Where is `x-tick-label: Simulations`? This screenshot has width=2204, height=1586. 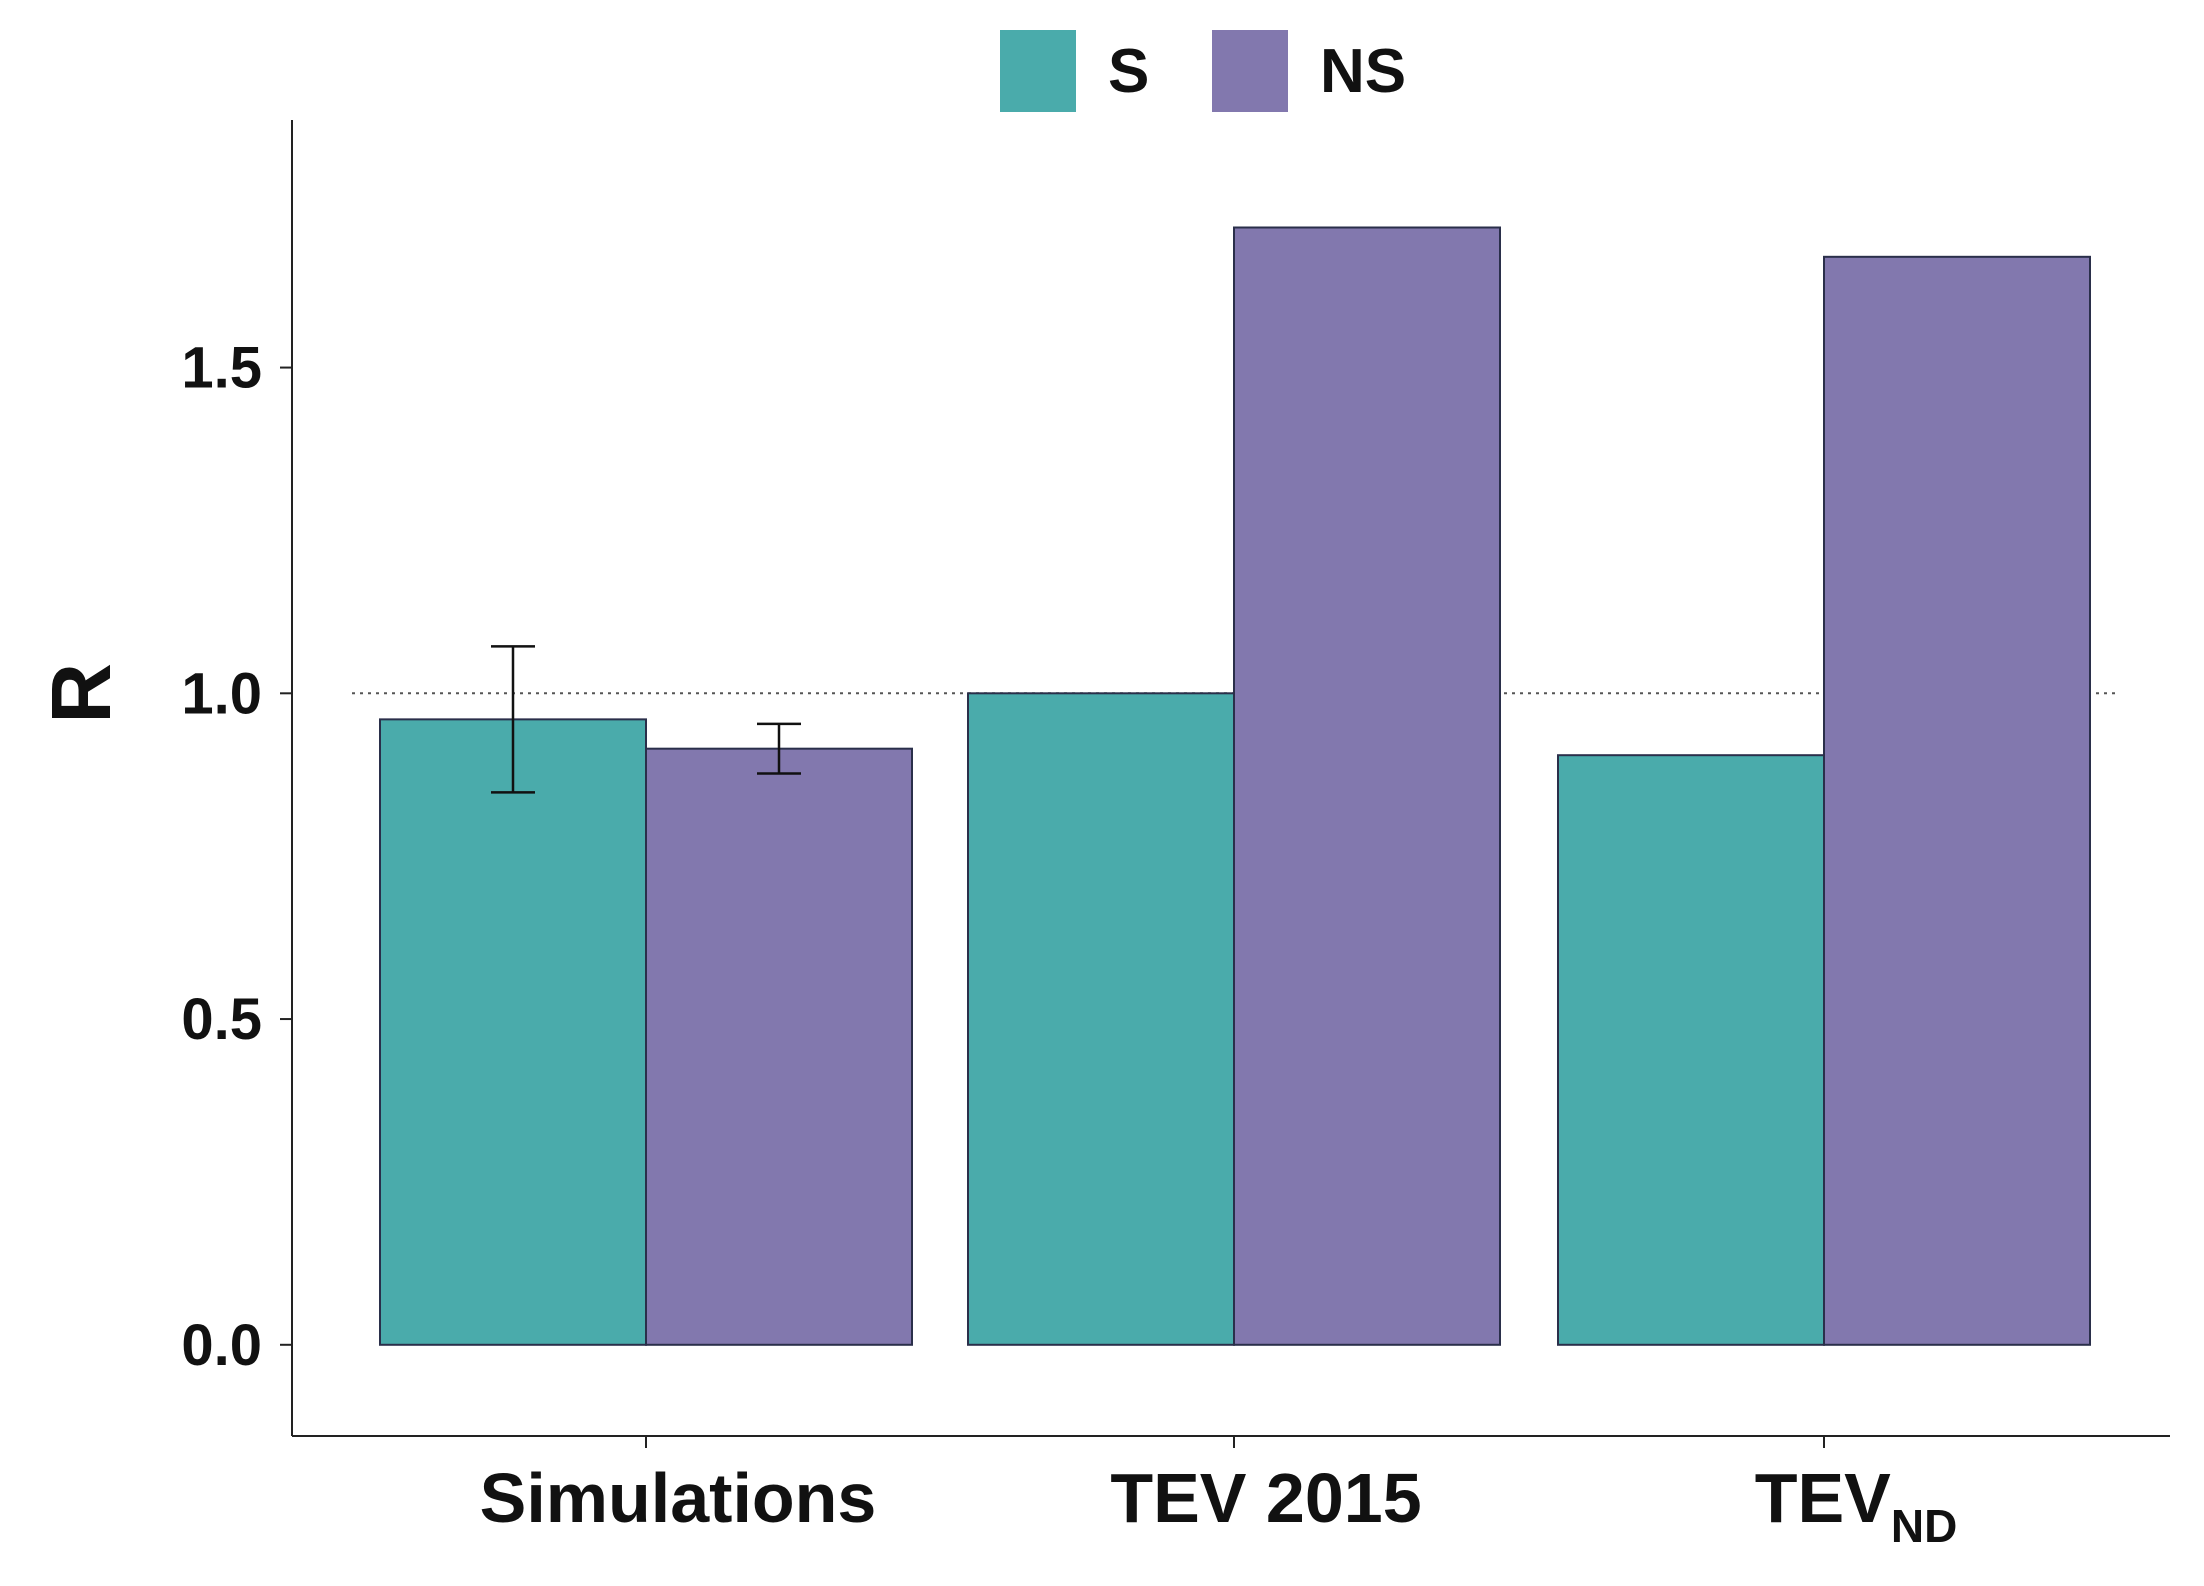 x-tick-label: Simulations is located at coordinates (678, 1498).